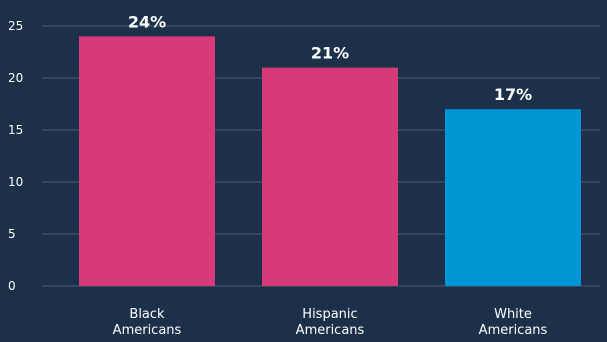 The height and width of the screenshot is (342, 607). I want to click on y-tick-label: 5, so click(12, 234).